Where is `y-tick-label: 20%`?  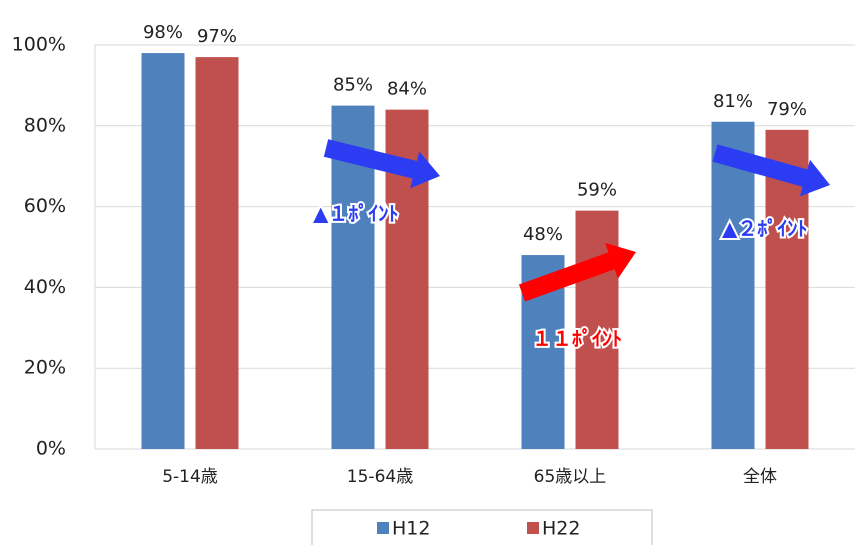
y-tick-label: 20% is located at coordinates (45, 368).